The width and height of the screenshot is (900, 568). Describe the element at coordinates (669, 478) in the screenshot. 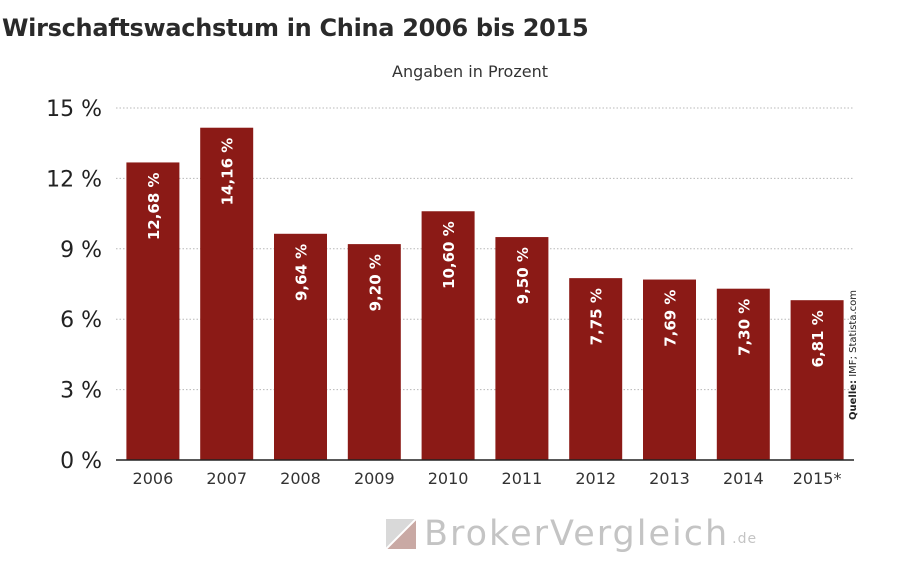

I see `x-tick-label: 2013` at that location.